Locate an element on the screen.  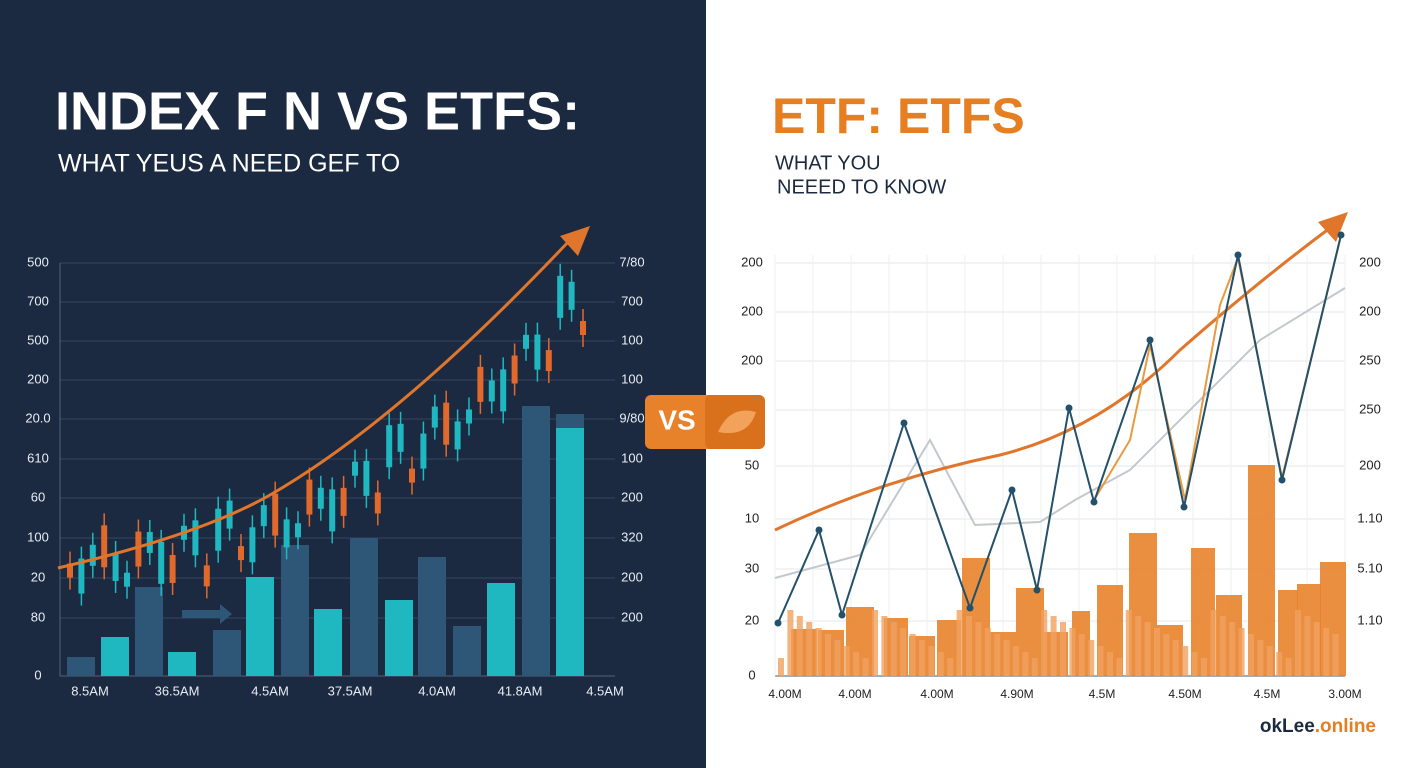
left-title: INDEX F N VS ETFS: is located at coordinates (317, 111).